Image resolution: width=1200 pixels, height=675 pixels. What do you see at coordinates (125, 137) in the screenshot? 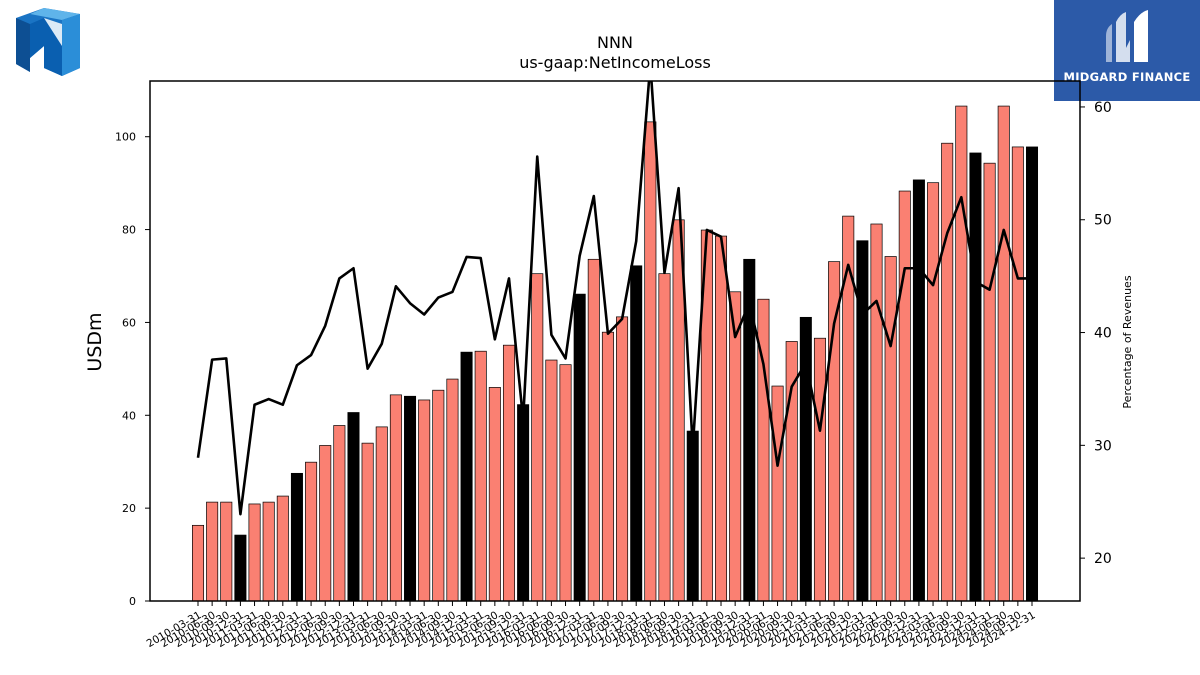
I see `y-tick-label: 100` at bounding box center [125, 137].